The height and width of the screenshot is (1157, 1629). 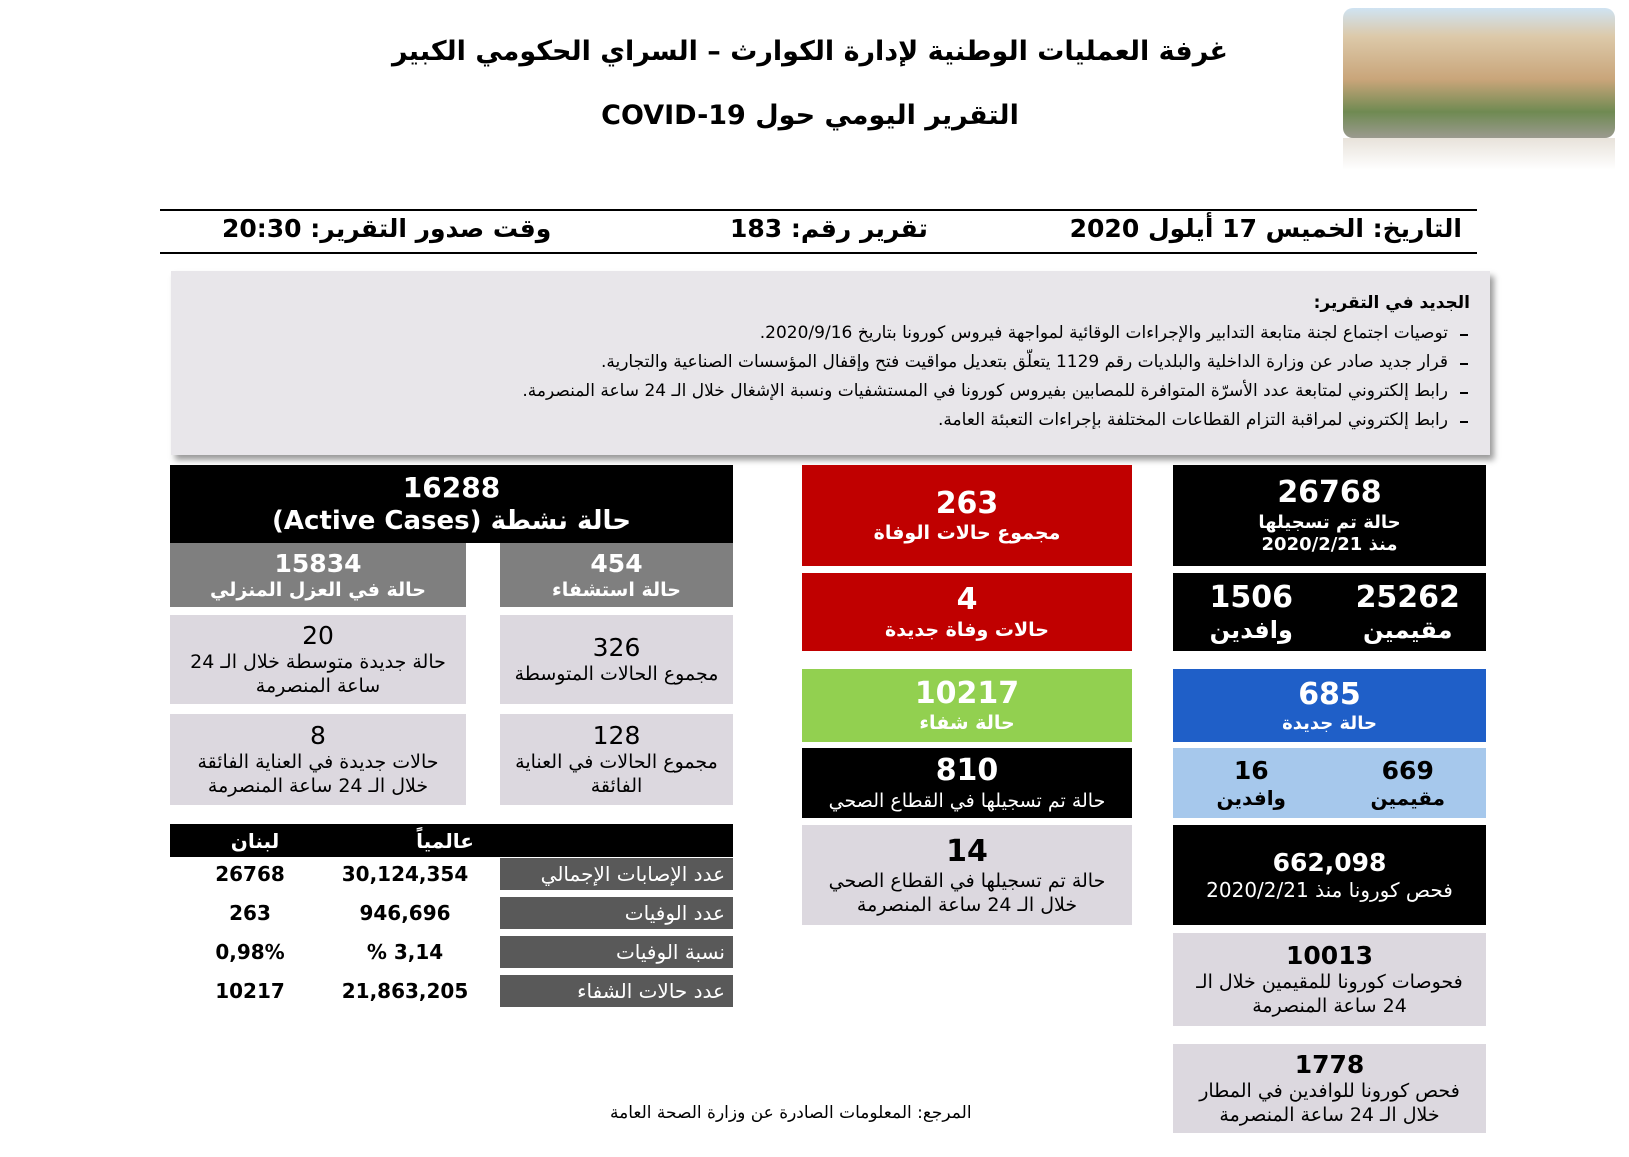 What do you see at coordinates (1407, 597) in the screenshot?
I see `split-value: 25262` at bounding box center [1407, 597].